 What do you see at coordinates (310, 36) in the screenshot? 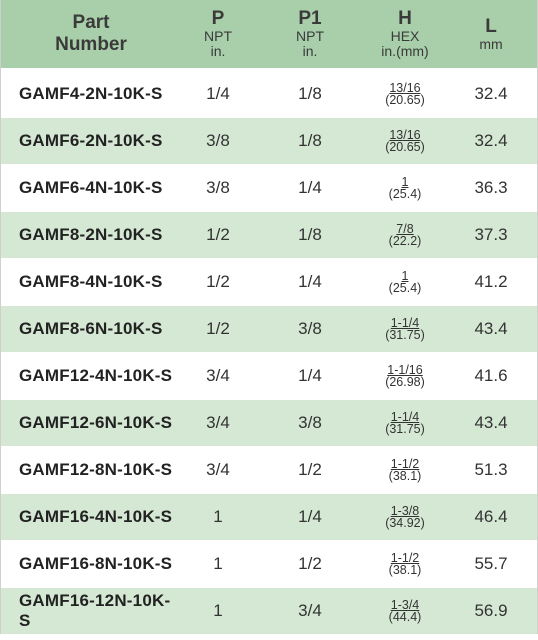
I see `header-p1-sub1: NPT` at bounding box center [310, 36].